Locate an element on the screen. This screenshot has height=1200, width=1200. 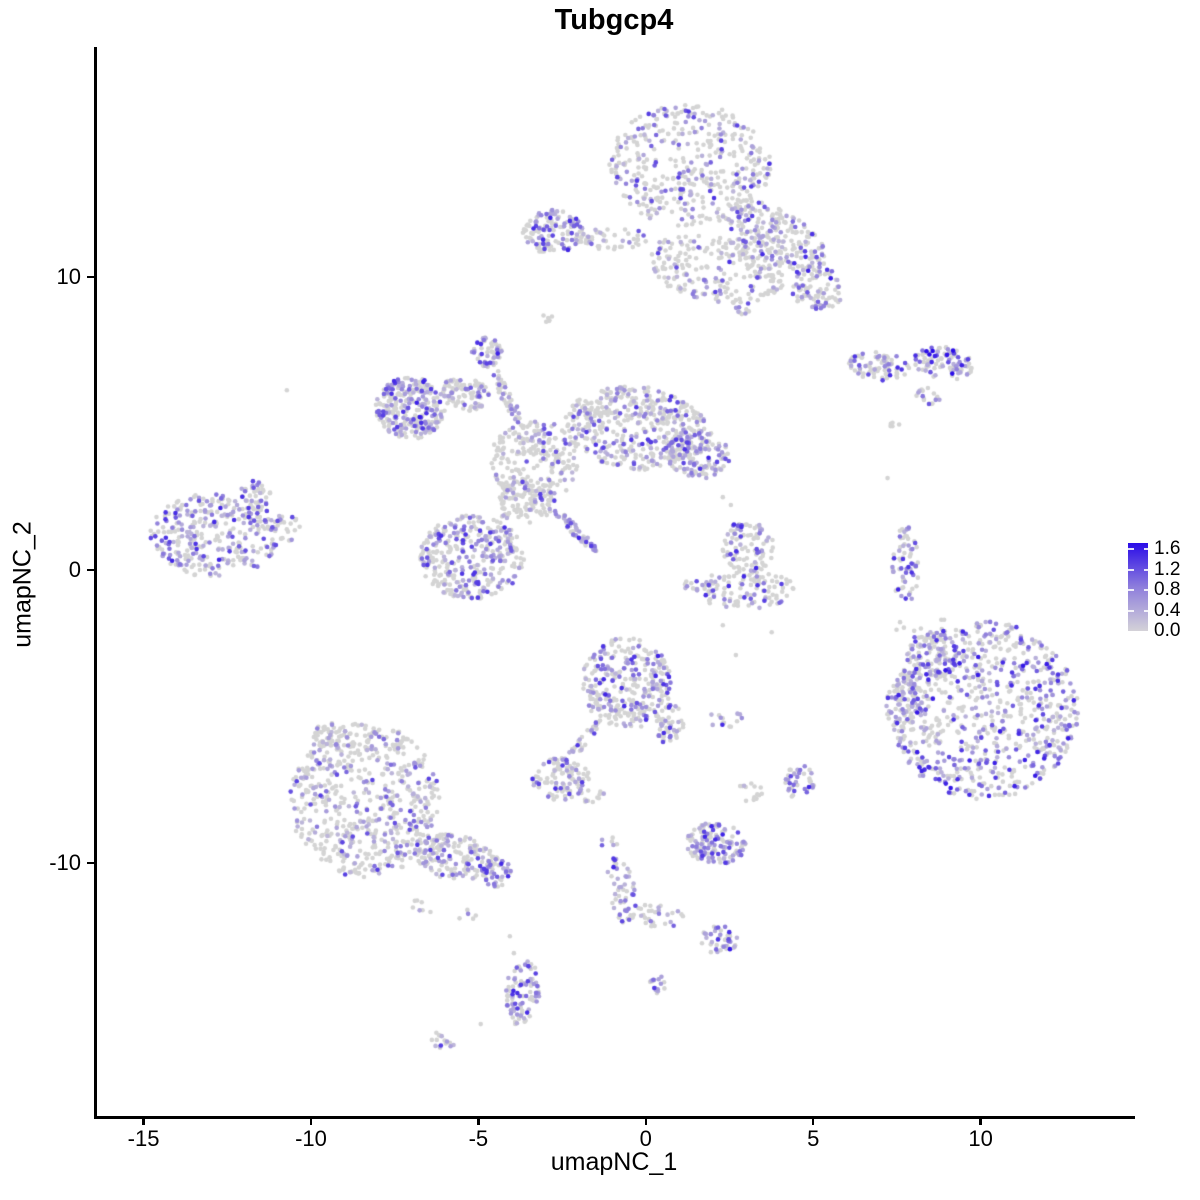
expression-colorbar-legend: 1.6 1.2 0.8 0.4 0.0 is located at coordinates (1163, 589).